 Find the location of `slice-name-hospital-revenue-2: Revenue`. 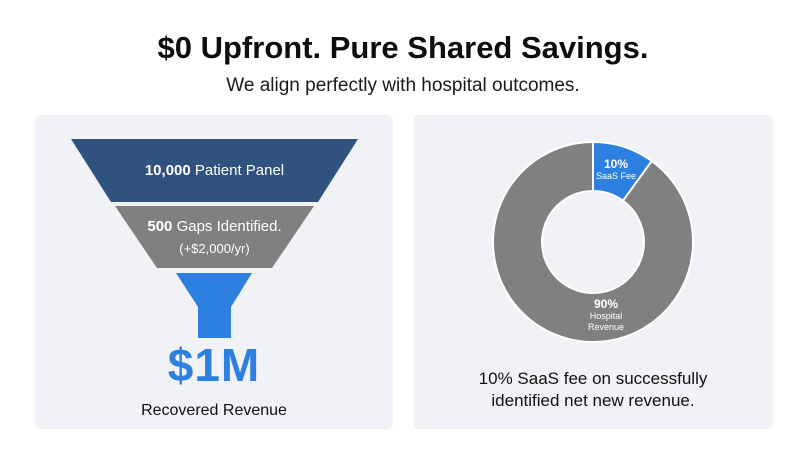

slice-name-hospital-revenue-2: Revenue is located at coordinates (606, 327).